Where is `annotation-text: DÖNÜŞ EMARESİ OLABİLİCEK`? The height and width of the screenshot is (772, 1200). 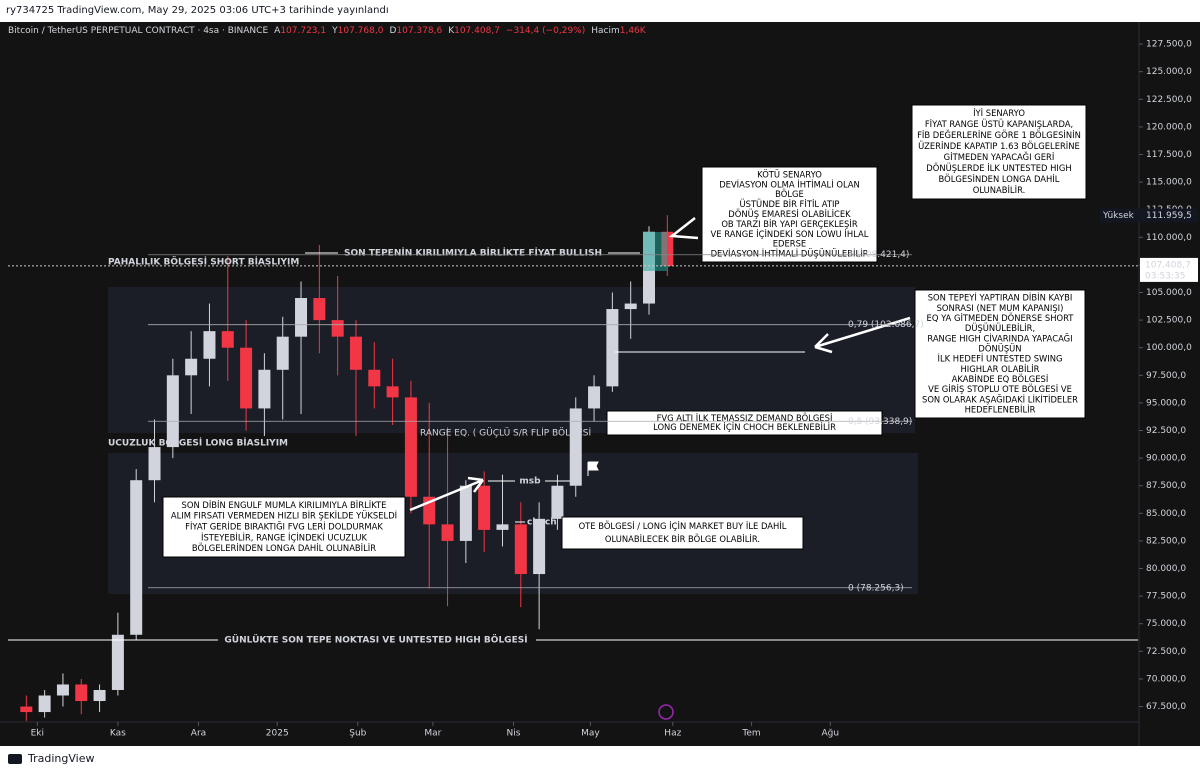
annotation-text: DÖNÜŞ EMARESİ OLABİLİCEK is located at coordinates (789, 214).